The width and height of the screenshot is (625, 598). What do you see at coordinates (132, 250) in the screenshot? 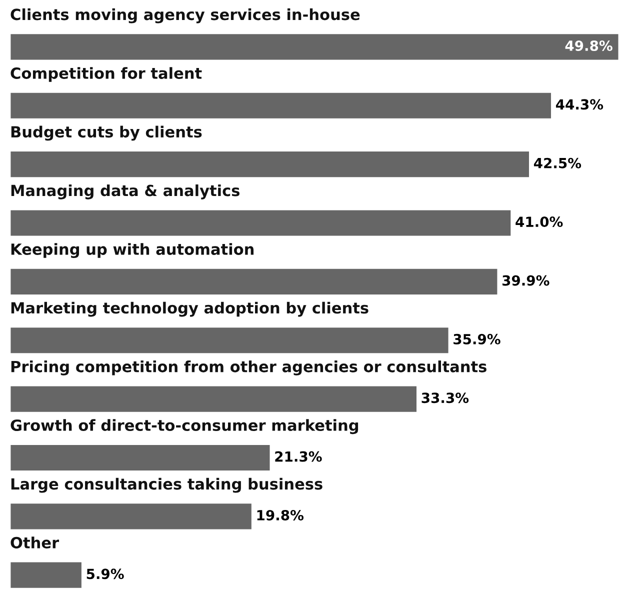
I see `y-tick-label: Keeping up with automation` at bounding box center [132, 250].